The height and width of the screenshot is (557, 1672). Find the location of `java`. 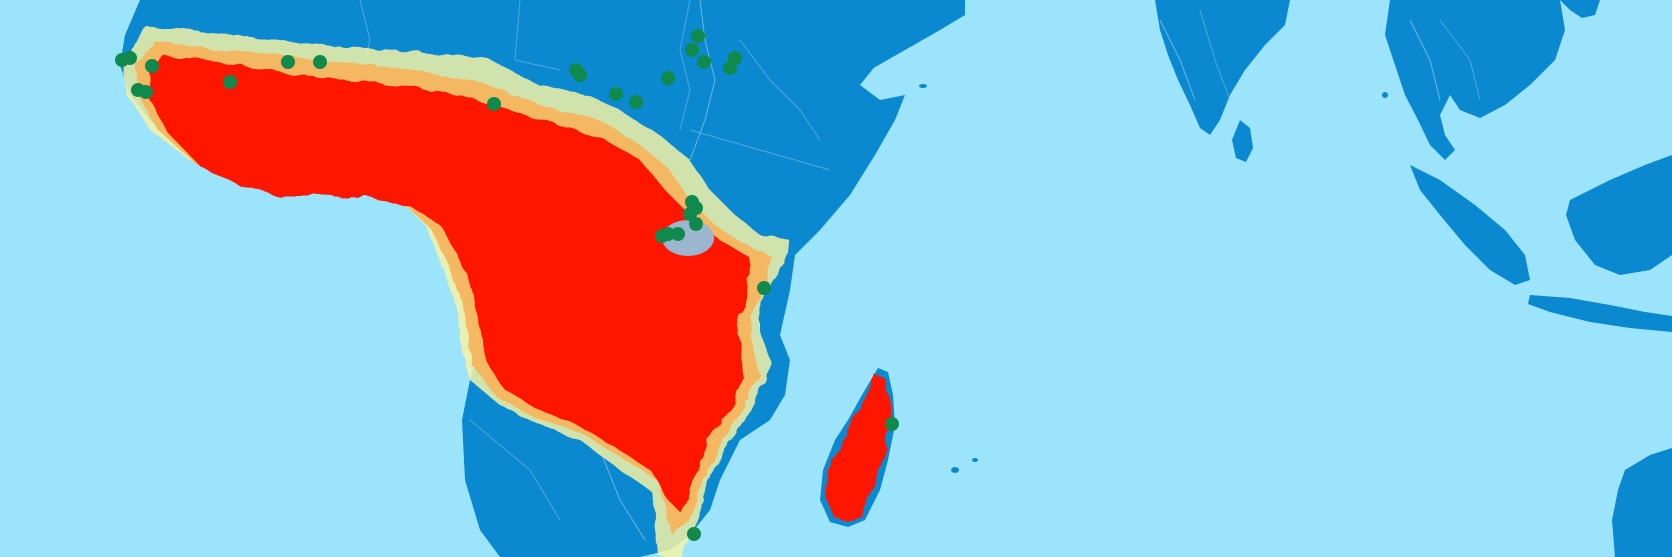

java is located at coordinates (1600, 313).